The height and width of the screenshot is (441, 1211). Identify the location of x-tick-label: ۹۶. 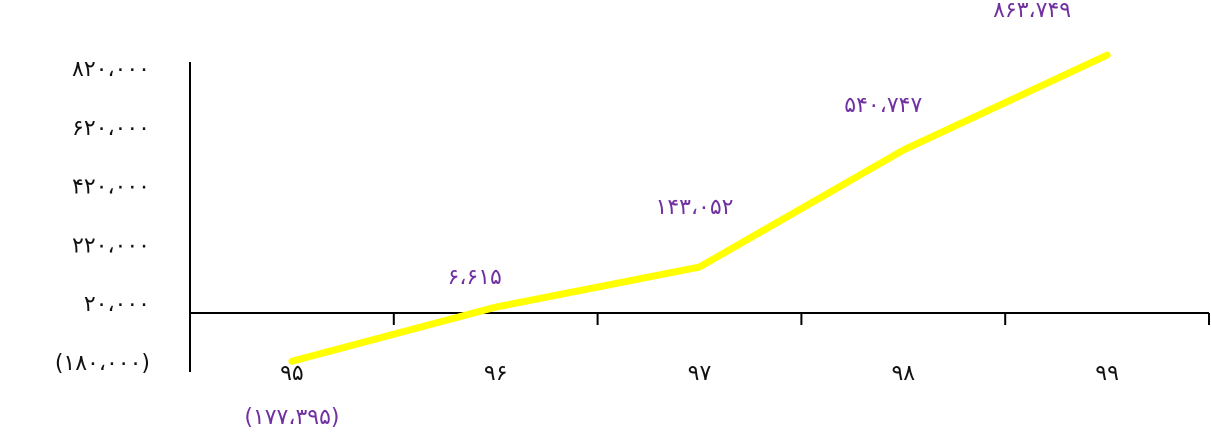
(496, 373).